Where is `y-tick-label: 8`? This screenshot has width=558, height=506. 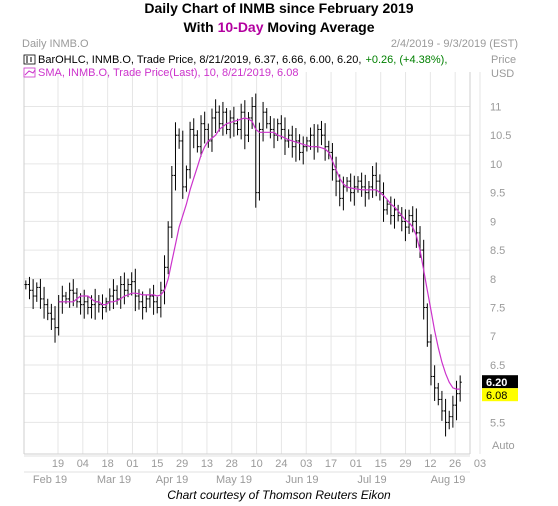 y-tick-label: 8 is located at coordinates (493, 280).